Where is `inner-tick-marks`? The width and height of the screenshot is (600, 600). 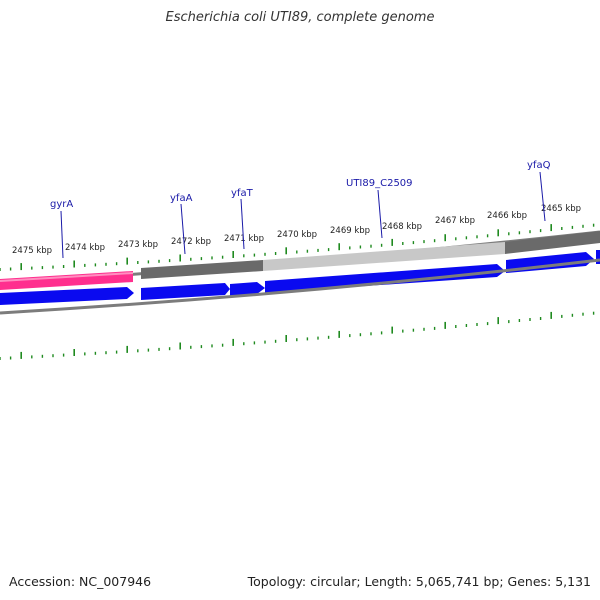 inner-tick-marks is located at coordinates (297, 335).